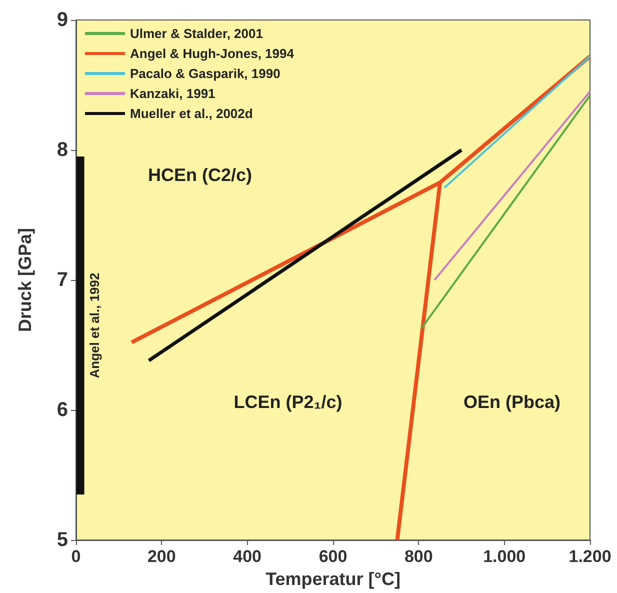 The width and height of the screenshot is (617, 593). What do you see at coordinates (333, 556) in the screenshot?
I see `x-tick-label: 600` at bounding box center [333, 556].